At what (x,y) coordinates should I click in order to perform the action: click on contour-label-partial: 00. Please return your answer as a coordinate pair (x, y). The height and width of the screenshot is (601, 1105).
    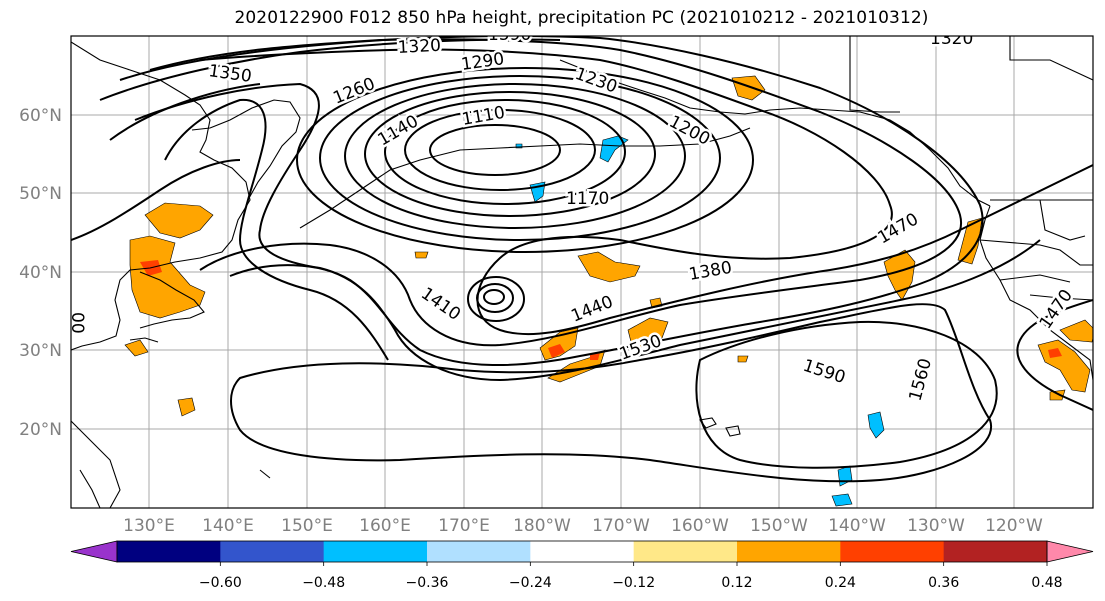
    Looking at the image, I should click on (77, 323).